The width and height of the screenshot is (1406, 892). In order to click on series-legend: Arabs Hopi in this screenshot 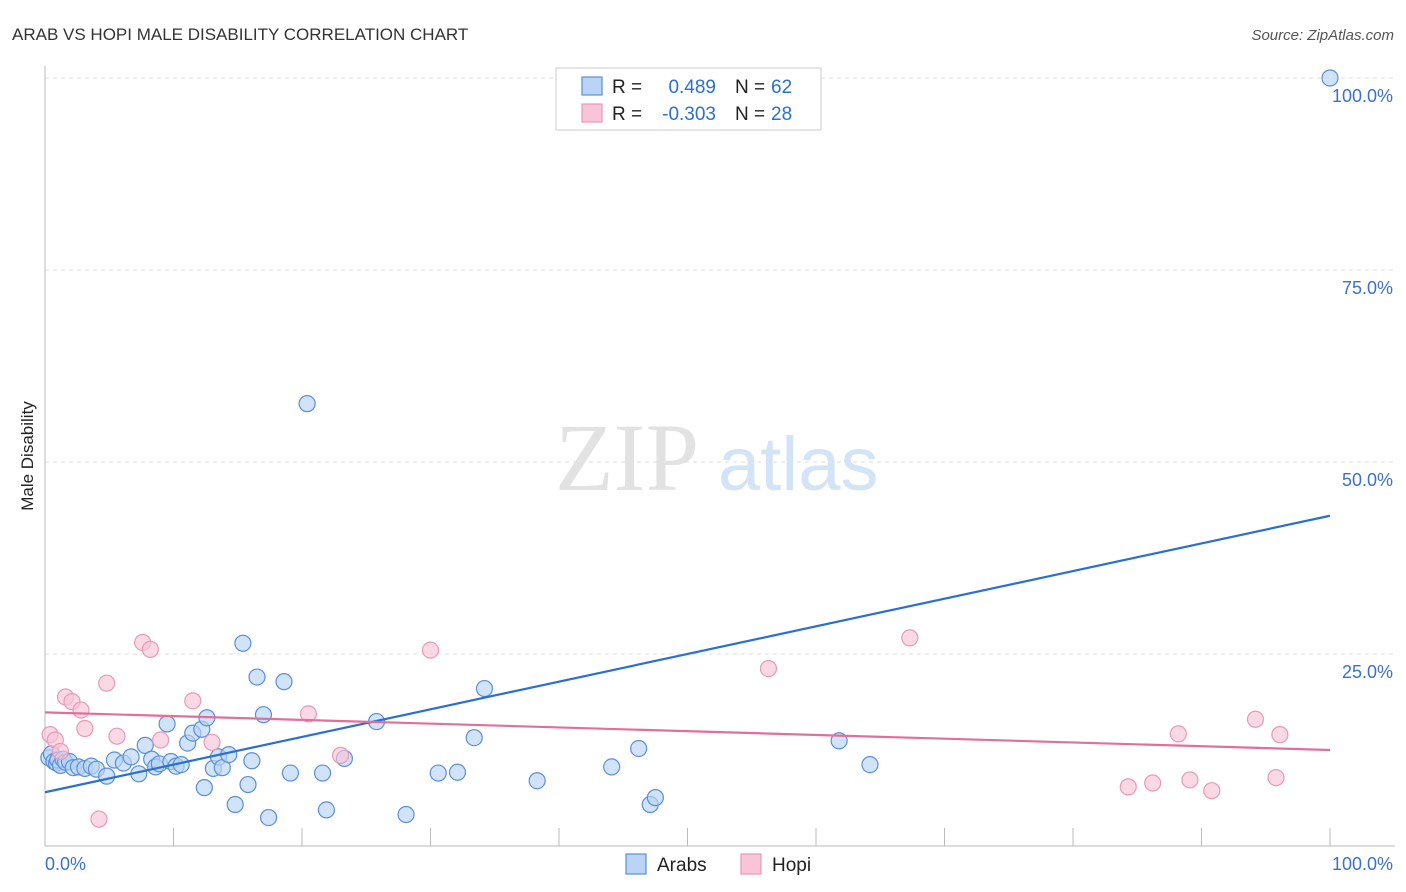, I will do `click(718, 864)`.